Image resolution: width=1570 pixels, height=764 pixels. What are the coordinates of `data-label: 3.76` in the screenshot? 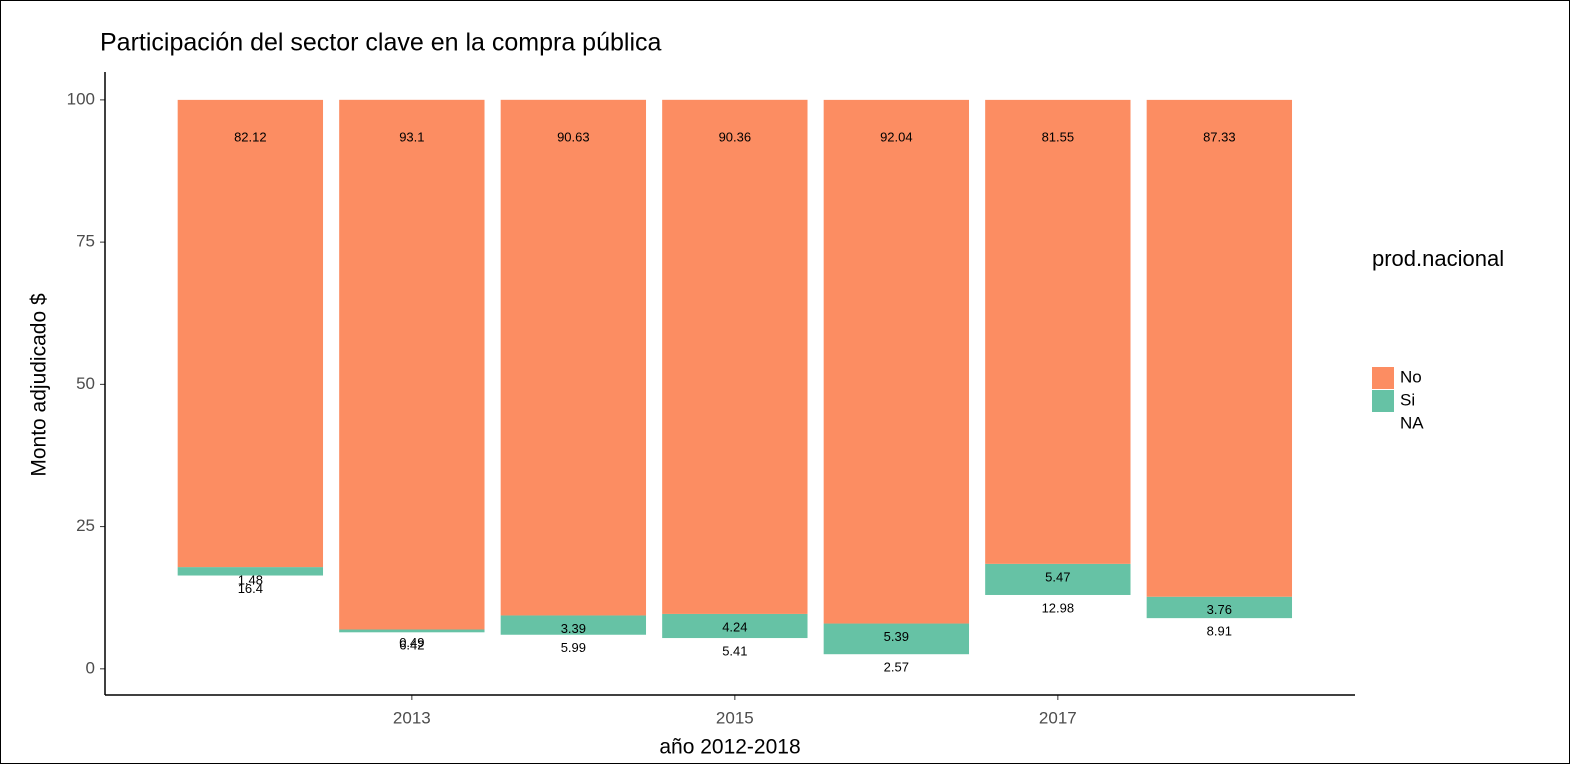 It's located at (1219, 609).